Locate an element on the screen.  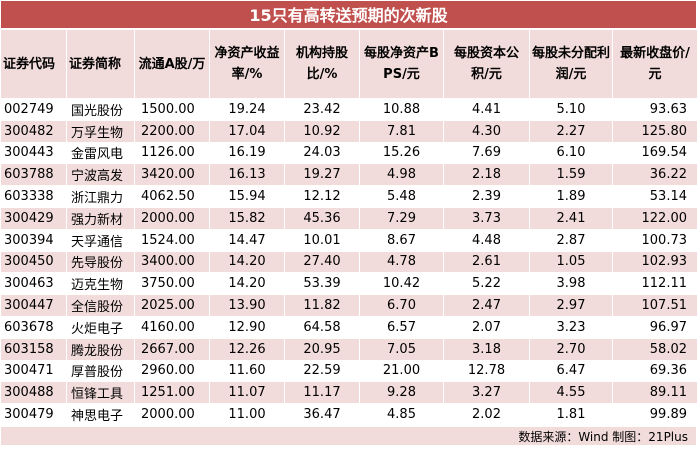
cell-roe: 19.24 is located at coordinates (247, 109).